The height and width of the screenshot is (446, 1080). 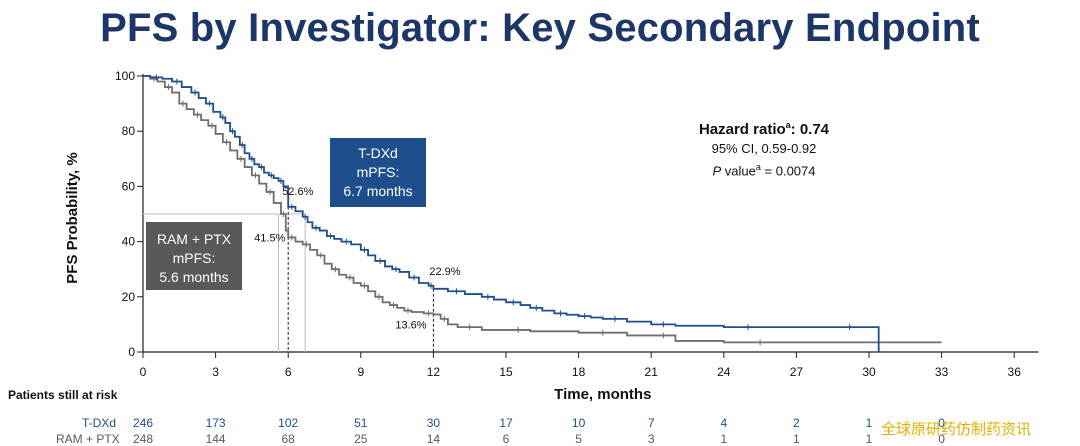 I want to click on risk-value-ram: 5, so click(x=578, y=439).